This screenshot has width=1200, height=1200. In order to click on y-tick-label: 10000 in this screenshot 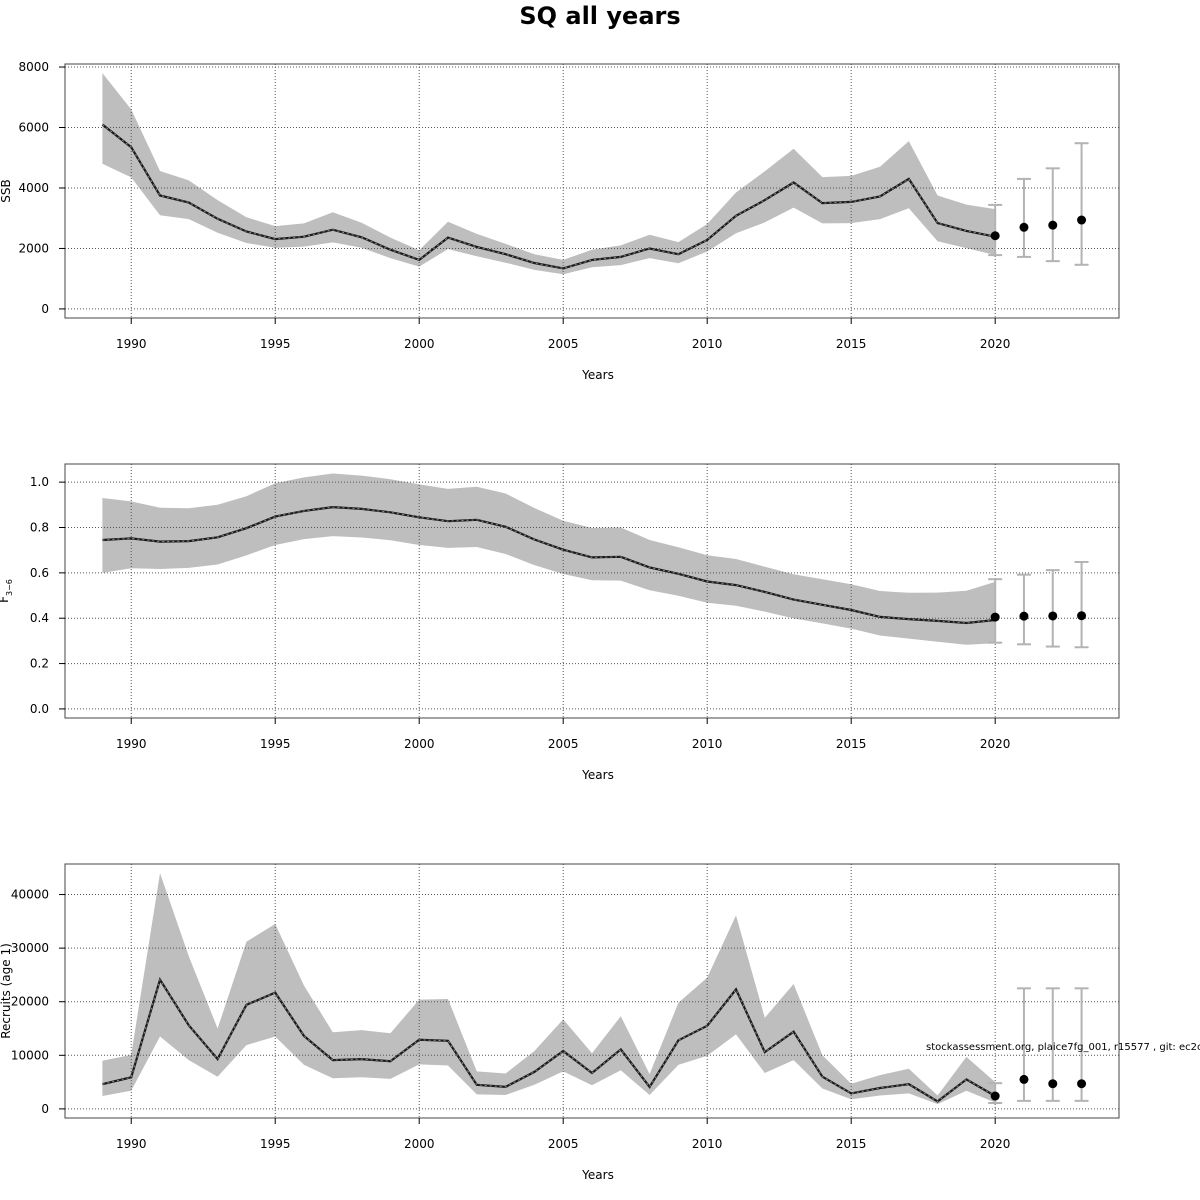, I will do `click(30, 1055)`.